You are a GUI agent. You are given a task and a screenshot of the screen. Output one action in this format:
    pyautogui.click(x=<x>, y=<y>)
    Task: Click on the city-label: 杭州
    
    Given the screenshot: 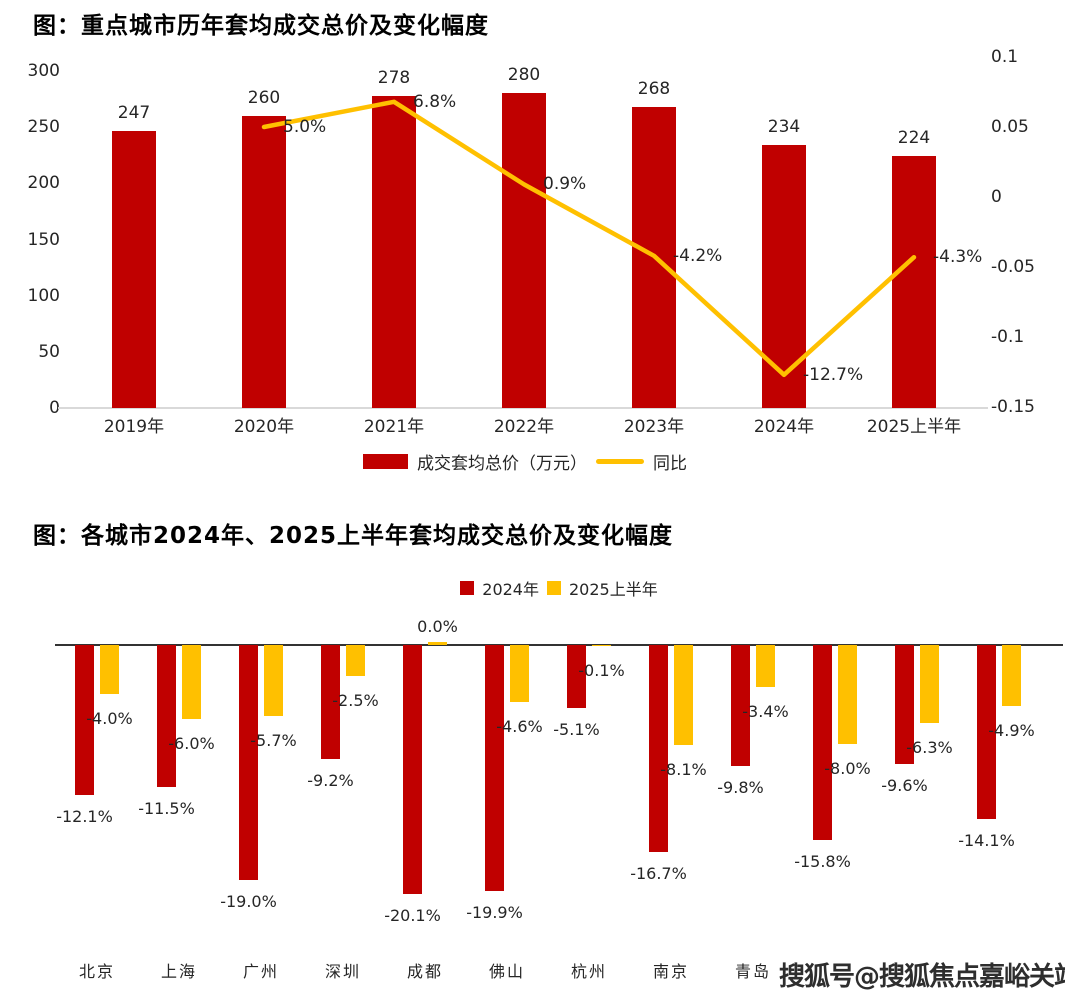 What is the action you would take?
    pyautogui.click(x=588, y=971)
    